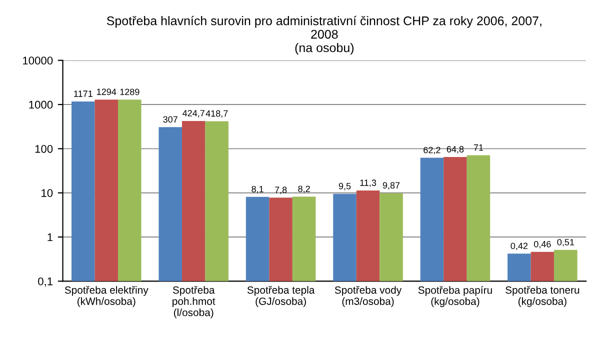 This screenshot has width=598, height=345. I want to click on x-tick-label: Spotřeba tepla (GJ/osoba), so click(281, 296).